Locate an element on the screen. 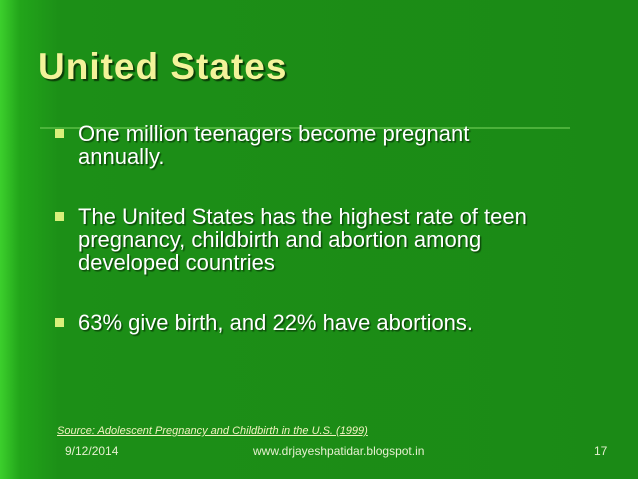 Image resolution: width=638 pixels, height=479 pixels. bullet-text: developed countries is located at coordinates (176, 262).